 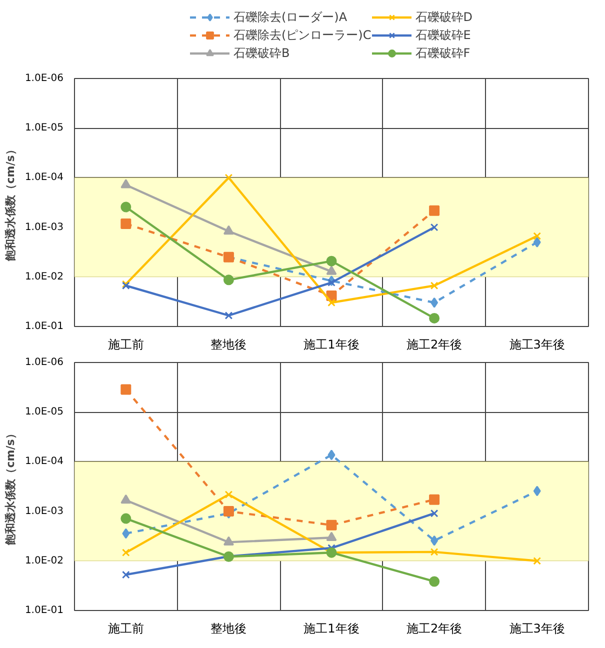 What do you see at coordinates (442, 53) in the screenshot?
I see `legend-label: 石礫破砕F` at bounding box center [442, 53].